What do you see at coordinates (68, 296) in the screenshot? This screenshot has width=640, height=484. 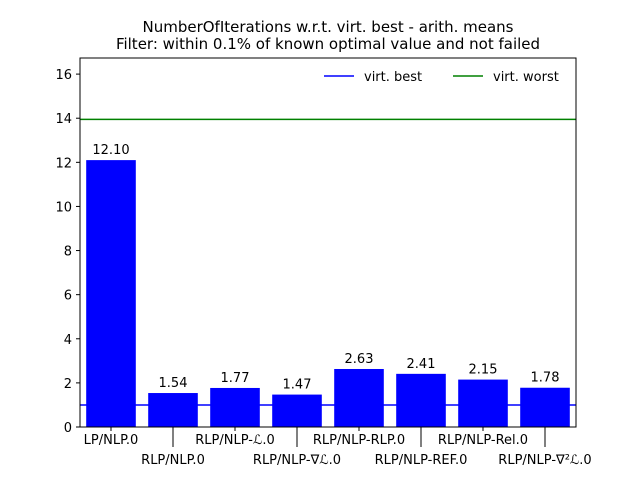 I see `y-tick-label: 6` at bounding box center [68, 296].